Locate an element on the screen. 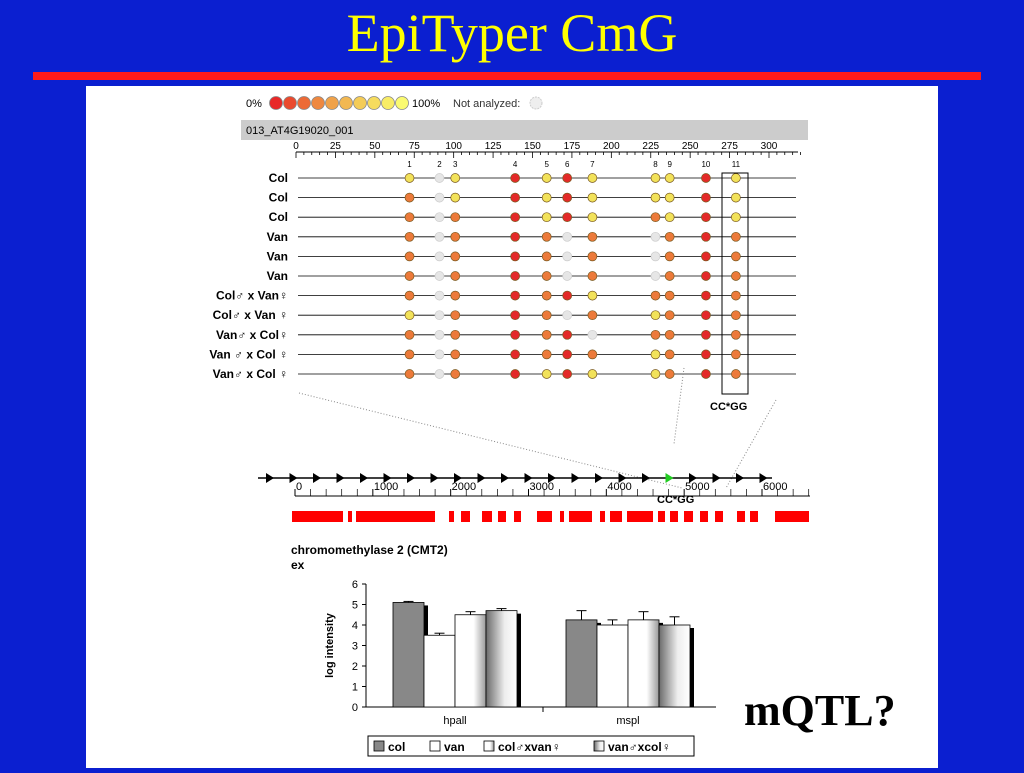 The height and width of the screenshot is (773, 1024). gene-tick-label: 0 is located at coordinates (299, 487).